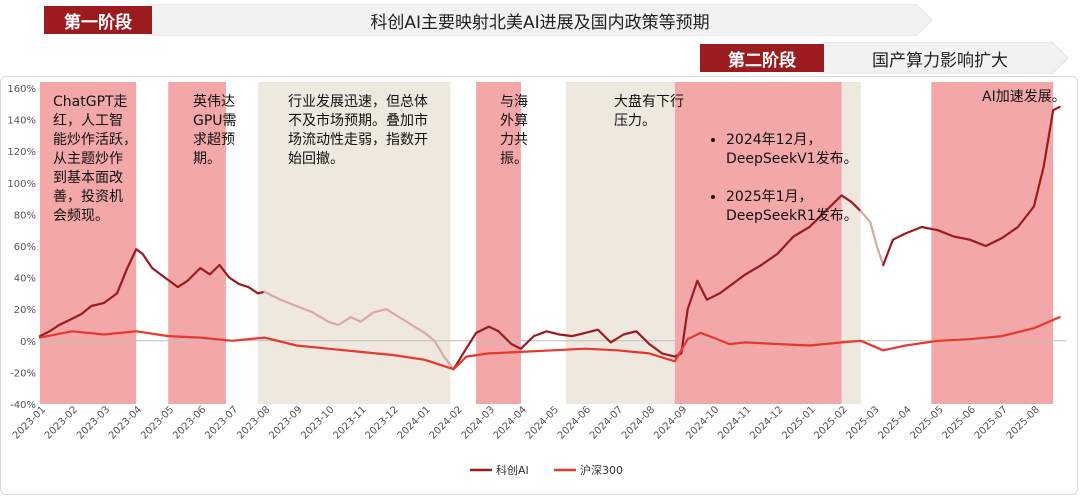 The height and width of the screenshot is (497, 1080). I want to click on x-tick-label: 2025-07, so click(991, 422).